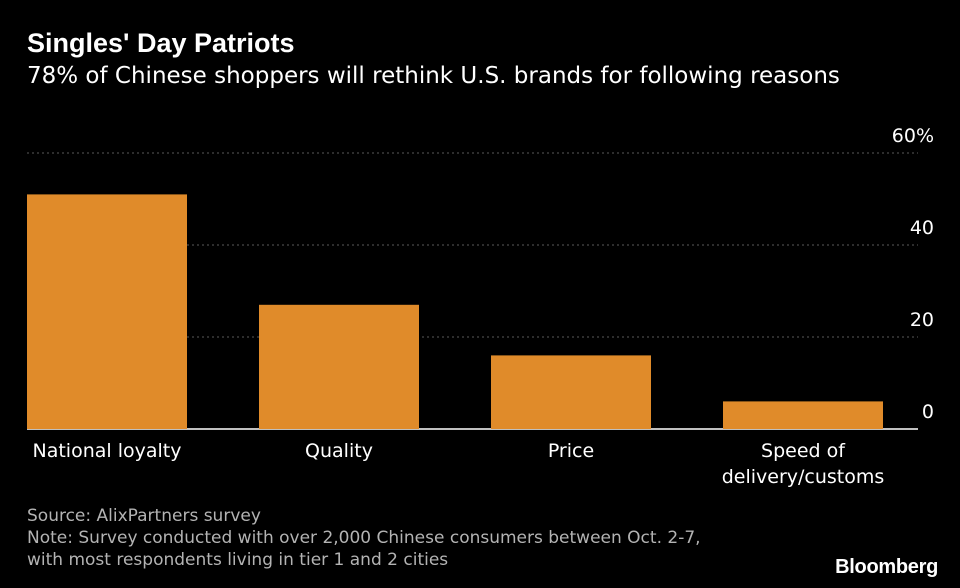  I want to click on y-tick-label: 40, so click(922, 228).